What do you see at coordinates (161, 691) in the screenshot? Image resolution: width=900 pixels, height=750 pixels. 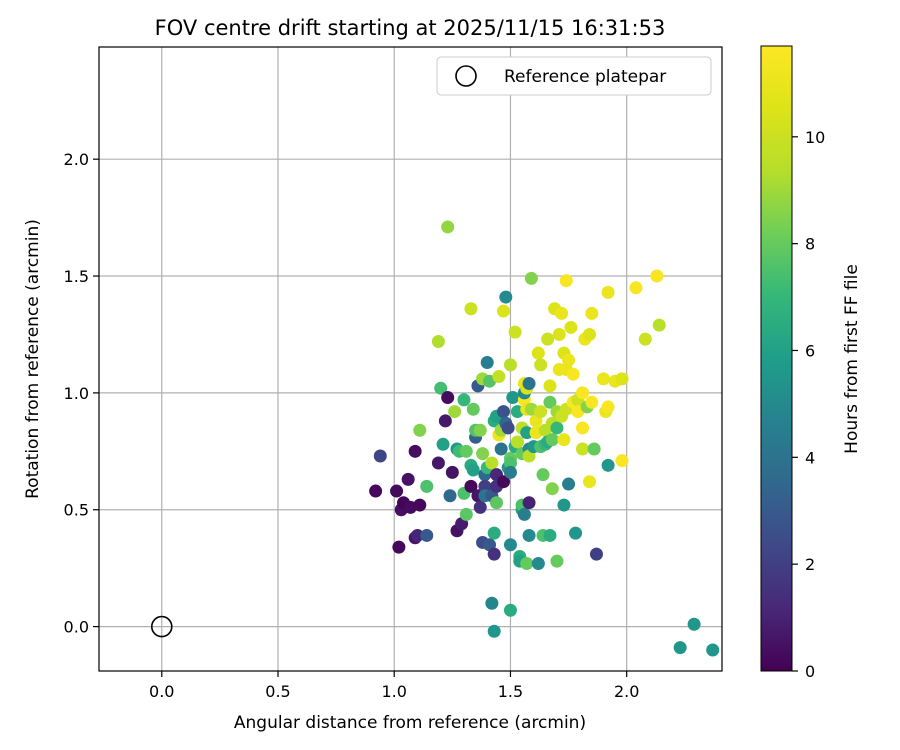 I see `x-tick-label: 0.0` at bounding box center [161, 691].